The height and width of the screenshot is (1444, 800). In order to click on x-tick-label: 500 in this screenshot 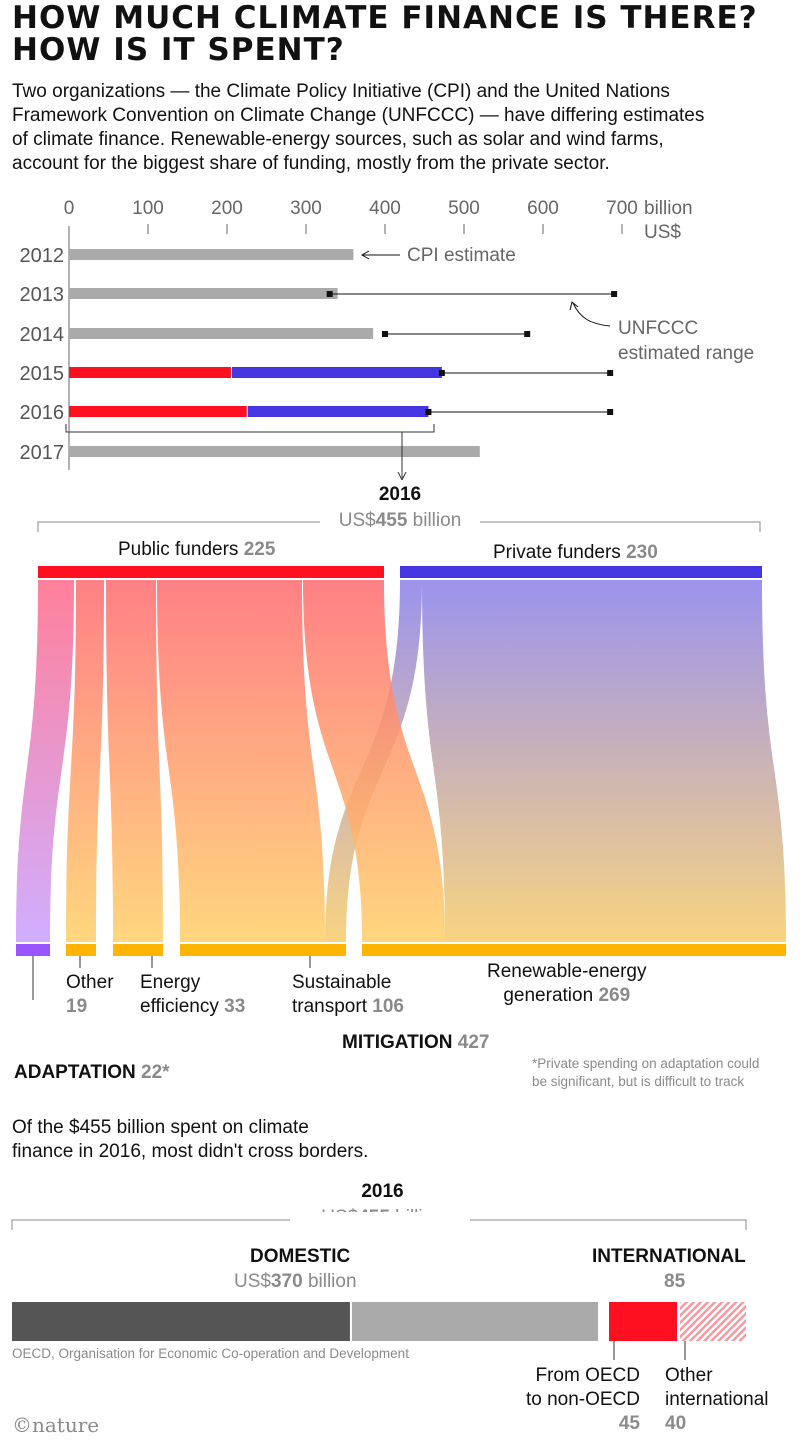, I will do `click(464, 208)`.